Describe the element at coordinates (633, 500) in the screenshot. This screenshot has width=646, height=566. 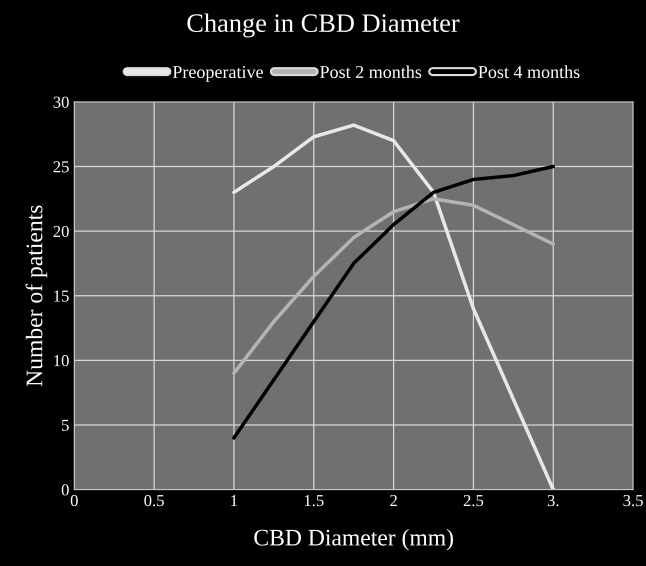
I see `x-tick-label: 3.5` at that location.